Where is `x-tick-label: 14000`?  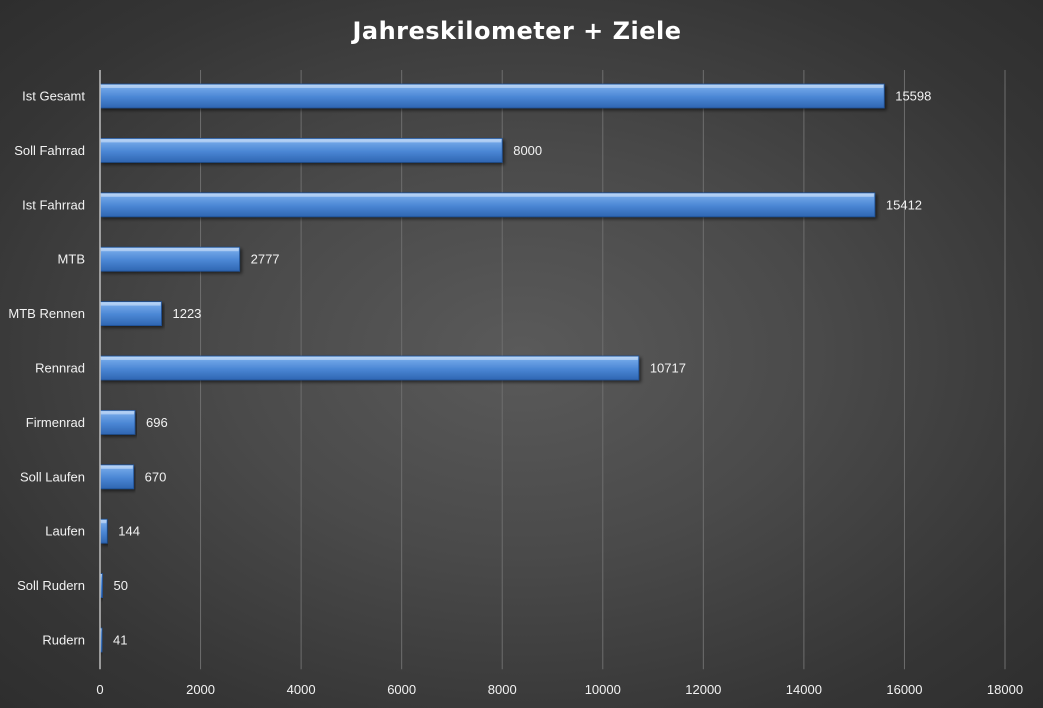 x-tick-label: 14000 is located at coordinates (804, 689).